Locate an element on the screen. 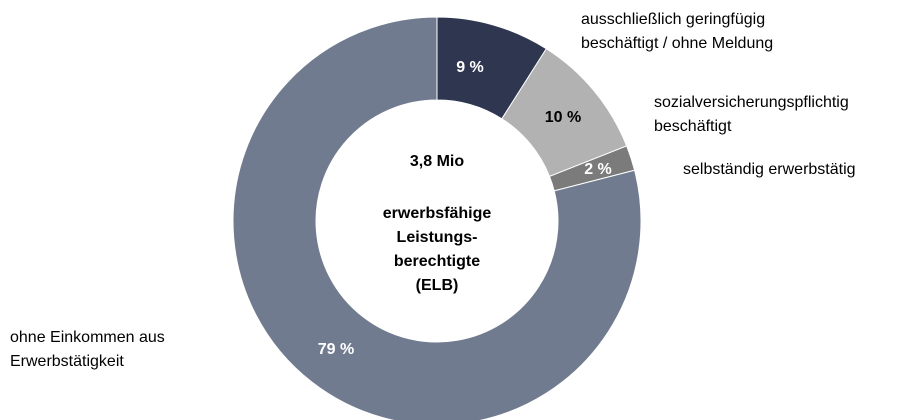 The width and height of the screenshot is (914, 420). center-label: 3,8 Mio is located at coordinates (437, 161).